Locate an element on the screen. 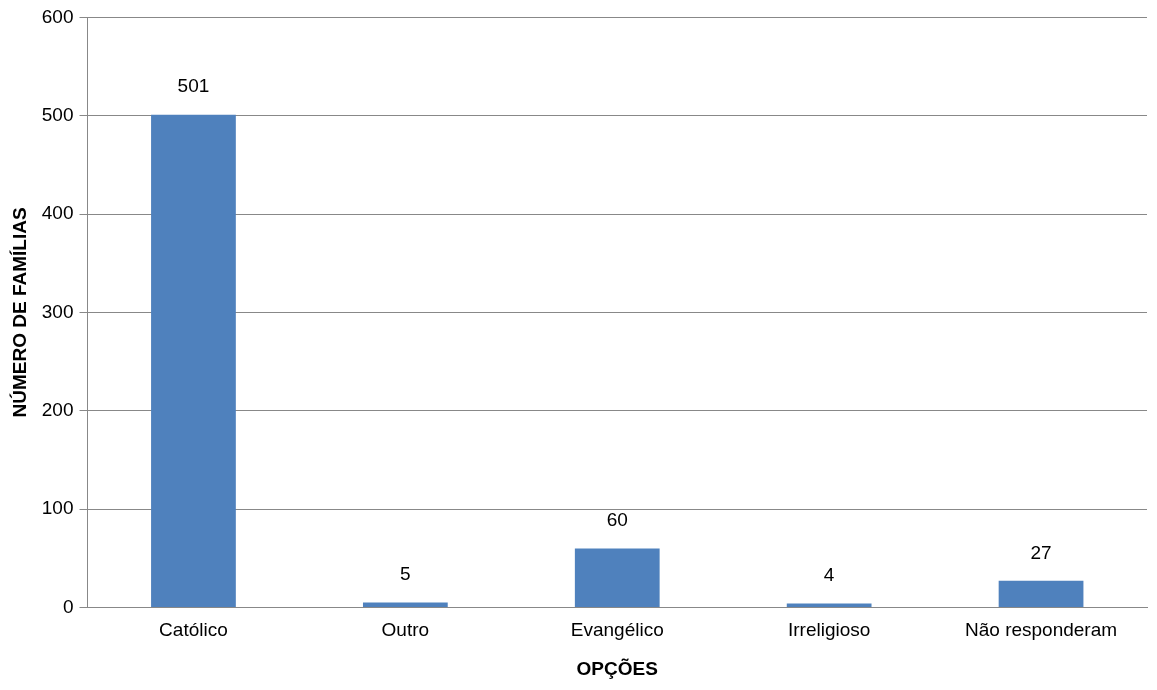 The width and height of the screenshot is (1157, 690). x-tick-label: Não responderam is located at coordinates (1041, 630).